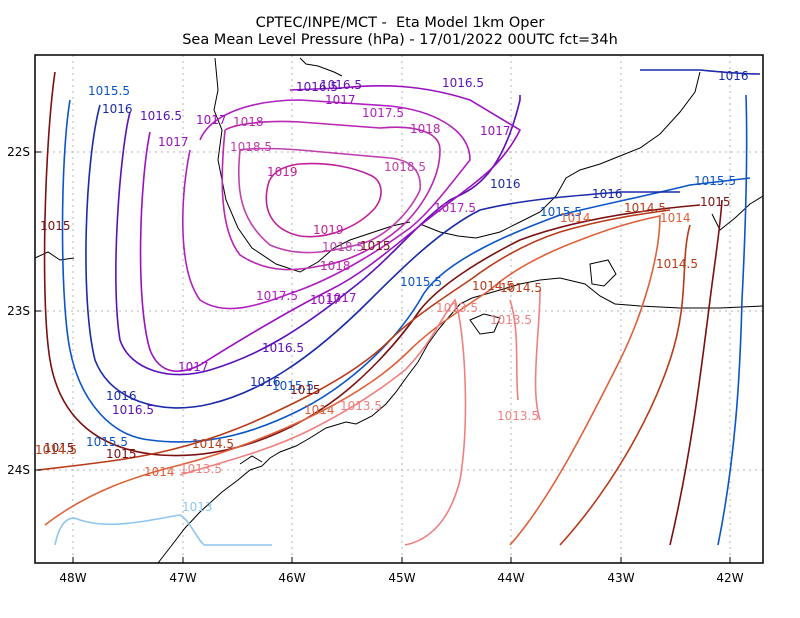 The image size is (800, 618). Describe the element at coordinates (163, 530) in the screenshot. I see `isobar-1013-a` at that location.